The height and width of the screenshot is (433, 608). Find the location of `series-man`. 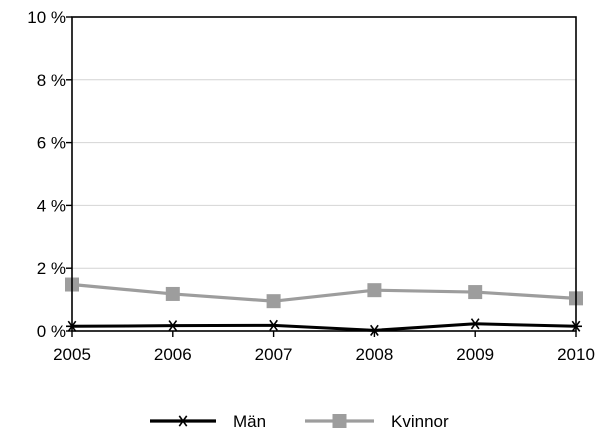

series-man is located at coordinates (324, 327).